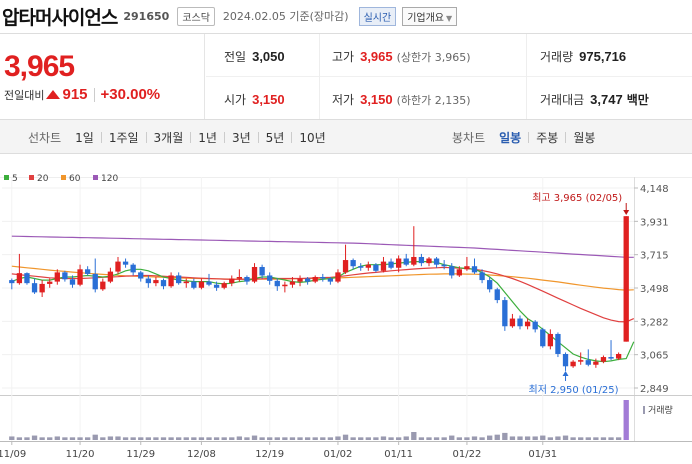  Describe the element at coordinates (547, 137) in the screenshot. I see `tab-weekly: 주봉` at that location.